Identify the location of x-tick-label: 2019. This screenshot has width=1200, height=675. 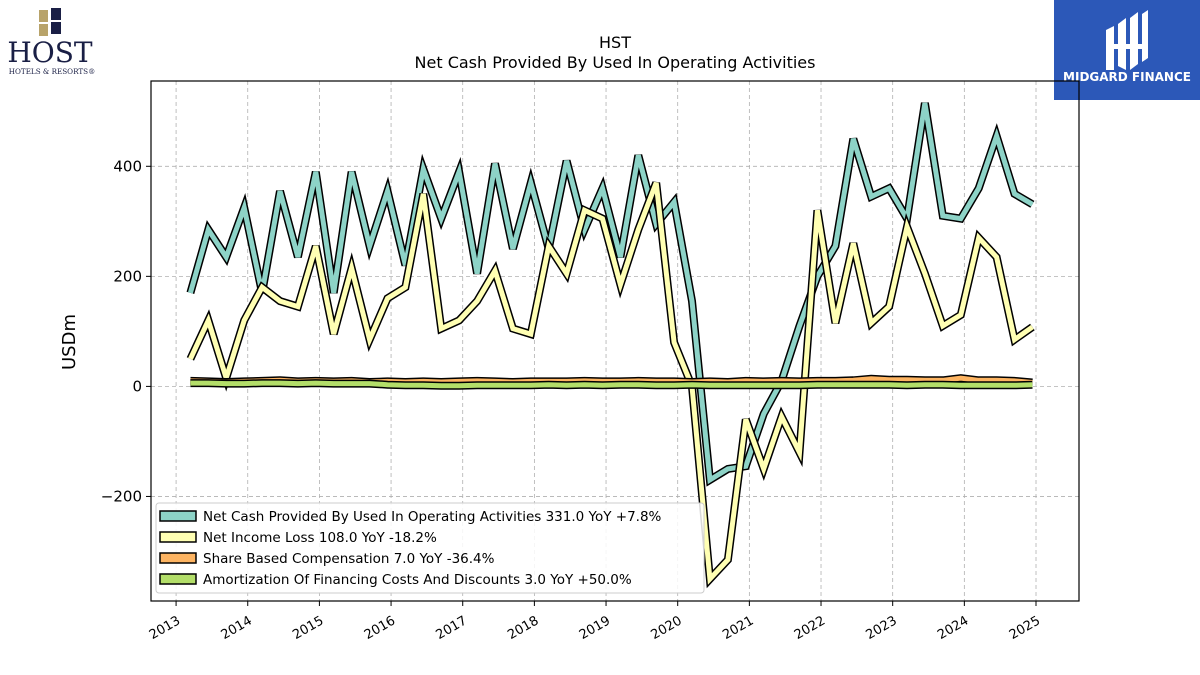
(595, 628).